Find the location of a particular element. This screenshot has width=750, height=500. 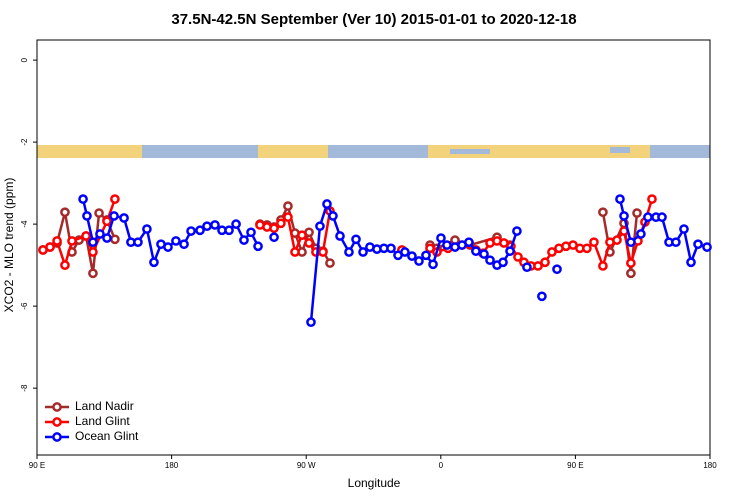

x-tick-label: 0 is located at coordinates (441, 465).